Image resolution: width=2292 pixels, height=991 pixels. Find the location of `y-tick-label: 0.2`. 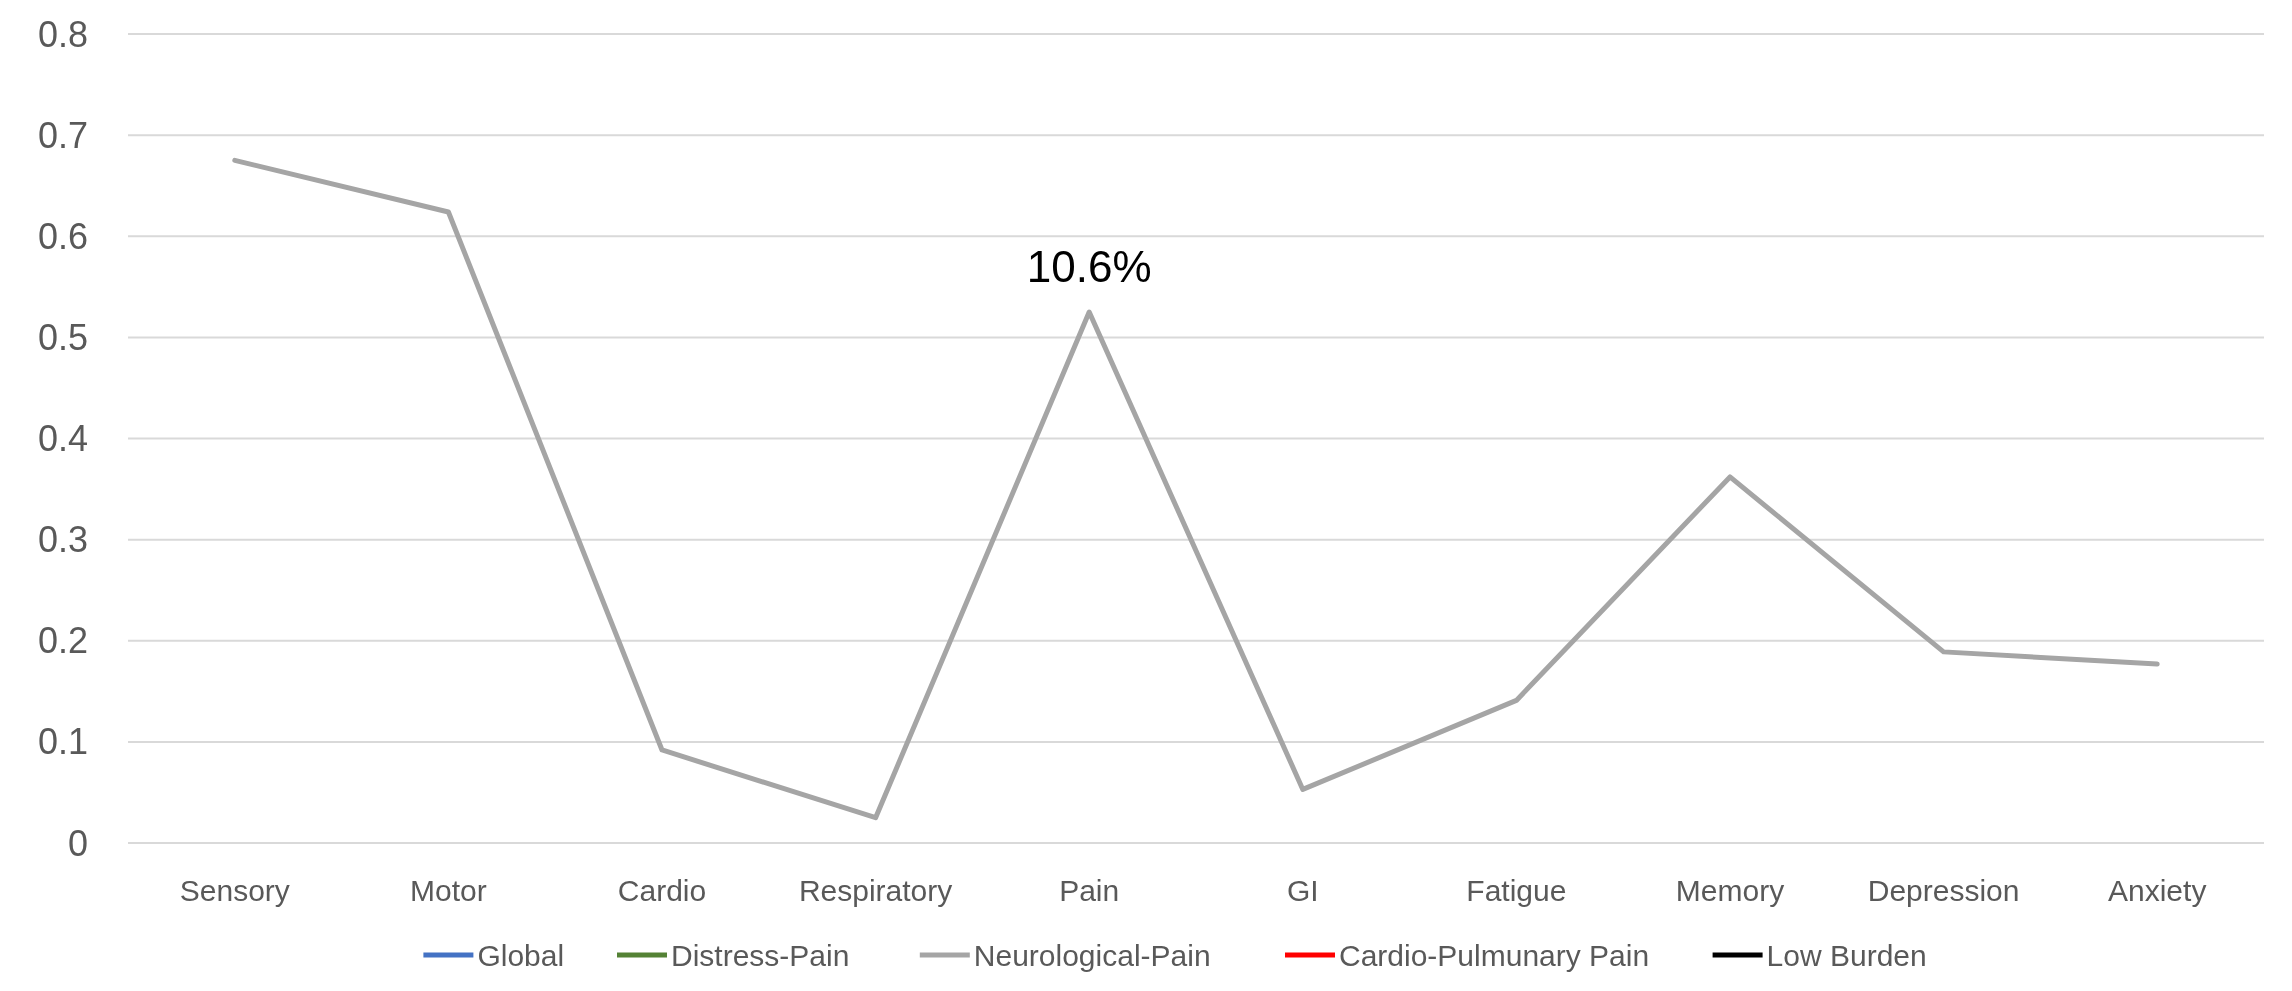

y-tick-label: 0.2 is located at coordinates (62, 641).